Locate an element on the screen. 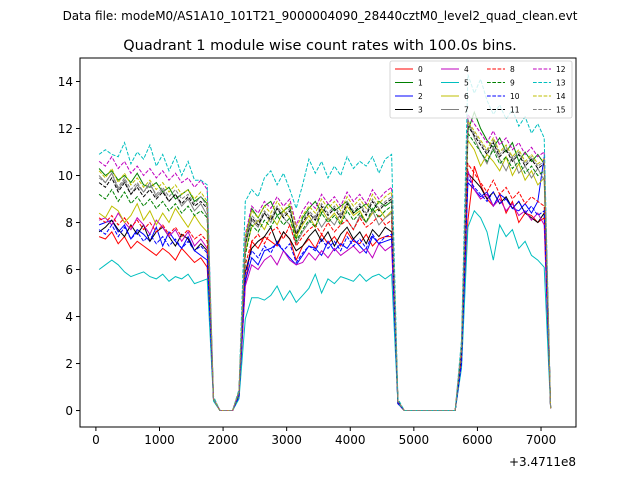 The width and height of the screenshot is (640, 480). y-tick-label-10: 10 is located at coordinates (65, 176).